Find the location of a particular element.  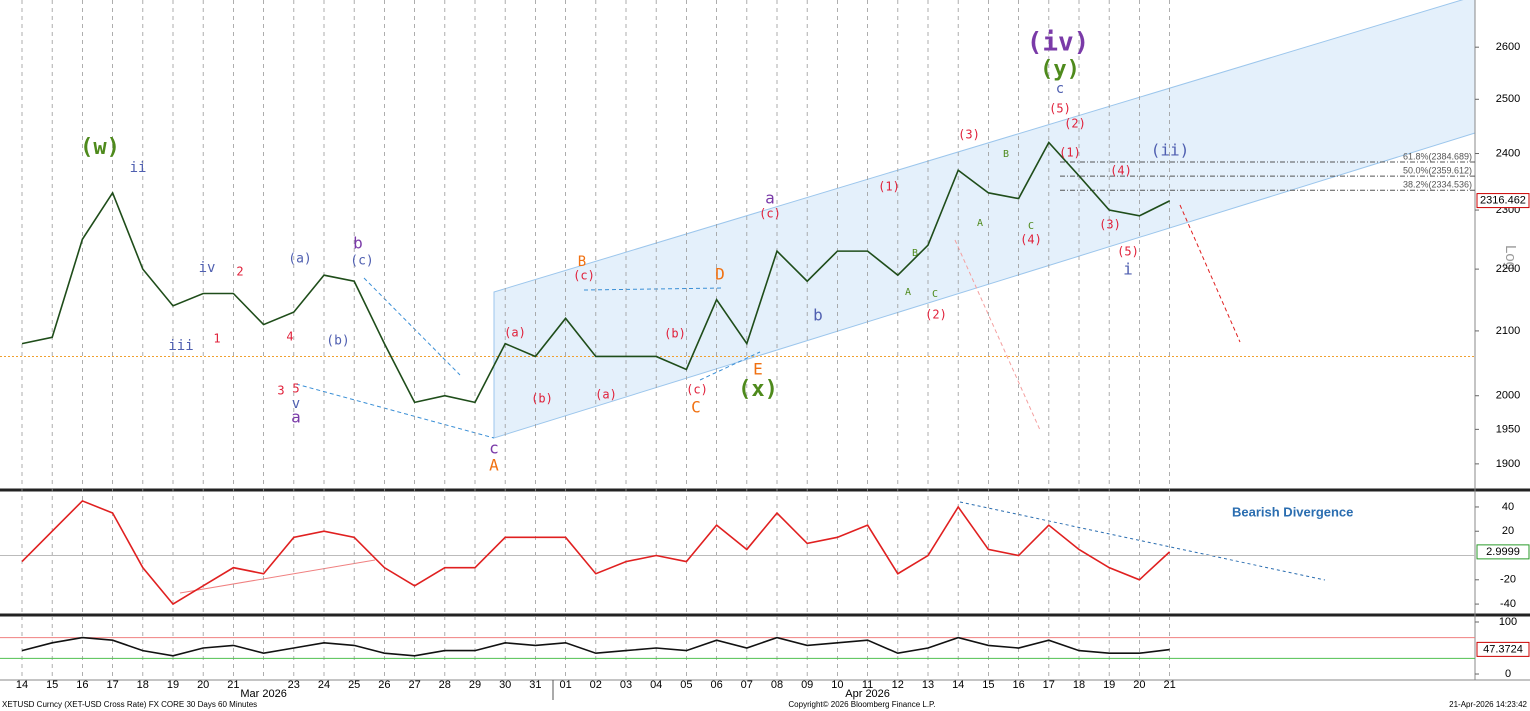

y-tick-label: 2500 is located at coordinates (1508, 99).